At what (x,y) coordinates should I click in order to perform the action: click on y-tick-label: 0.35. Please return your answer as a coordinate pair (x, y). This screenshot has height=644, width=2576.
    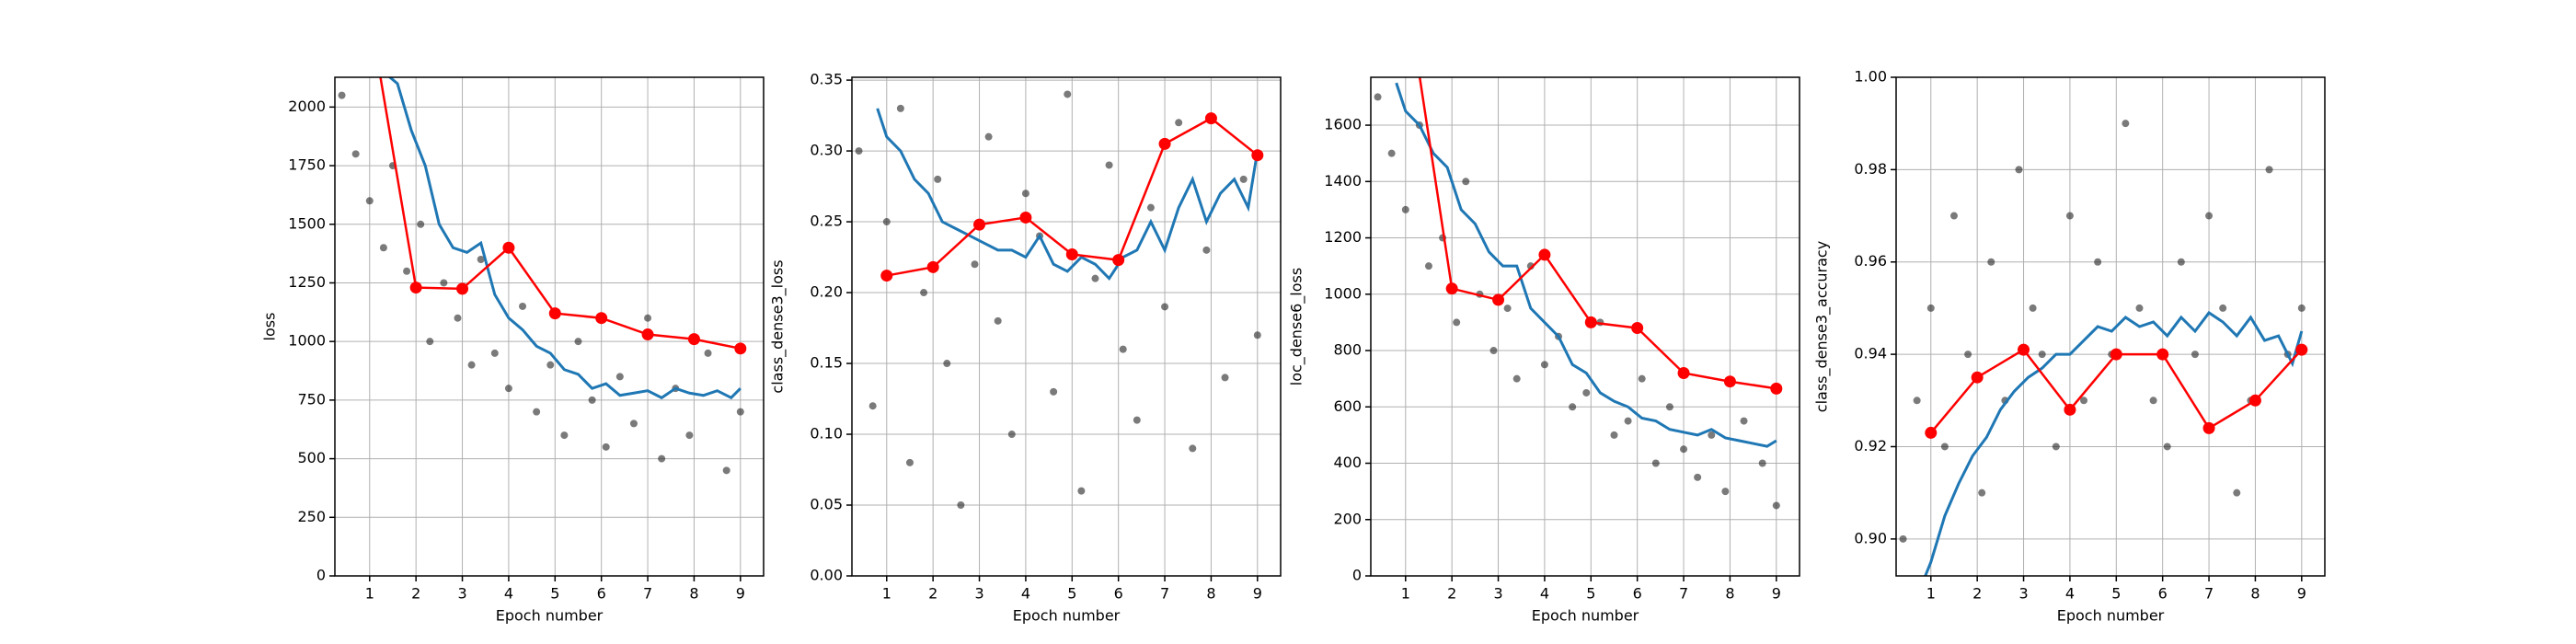
    Looking at the image, I should click on (826, 79).